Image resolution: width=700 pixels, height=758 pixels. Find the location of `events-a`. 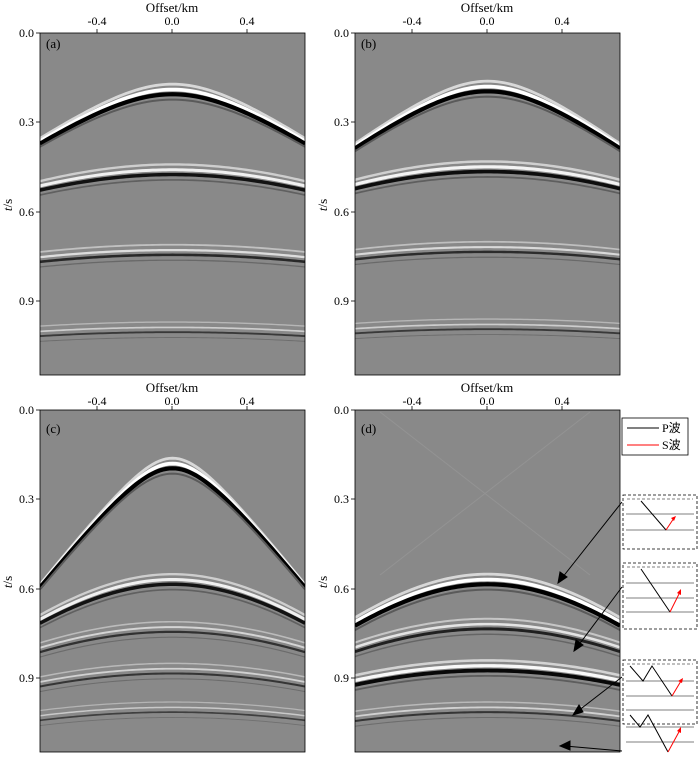

events-a is located at coordinates (172, 212).